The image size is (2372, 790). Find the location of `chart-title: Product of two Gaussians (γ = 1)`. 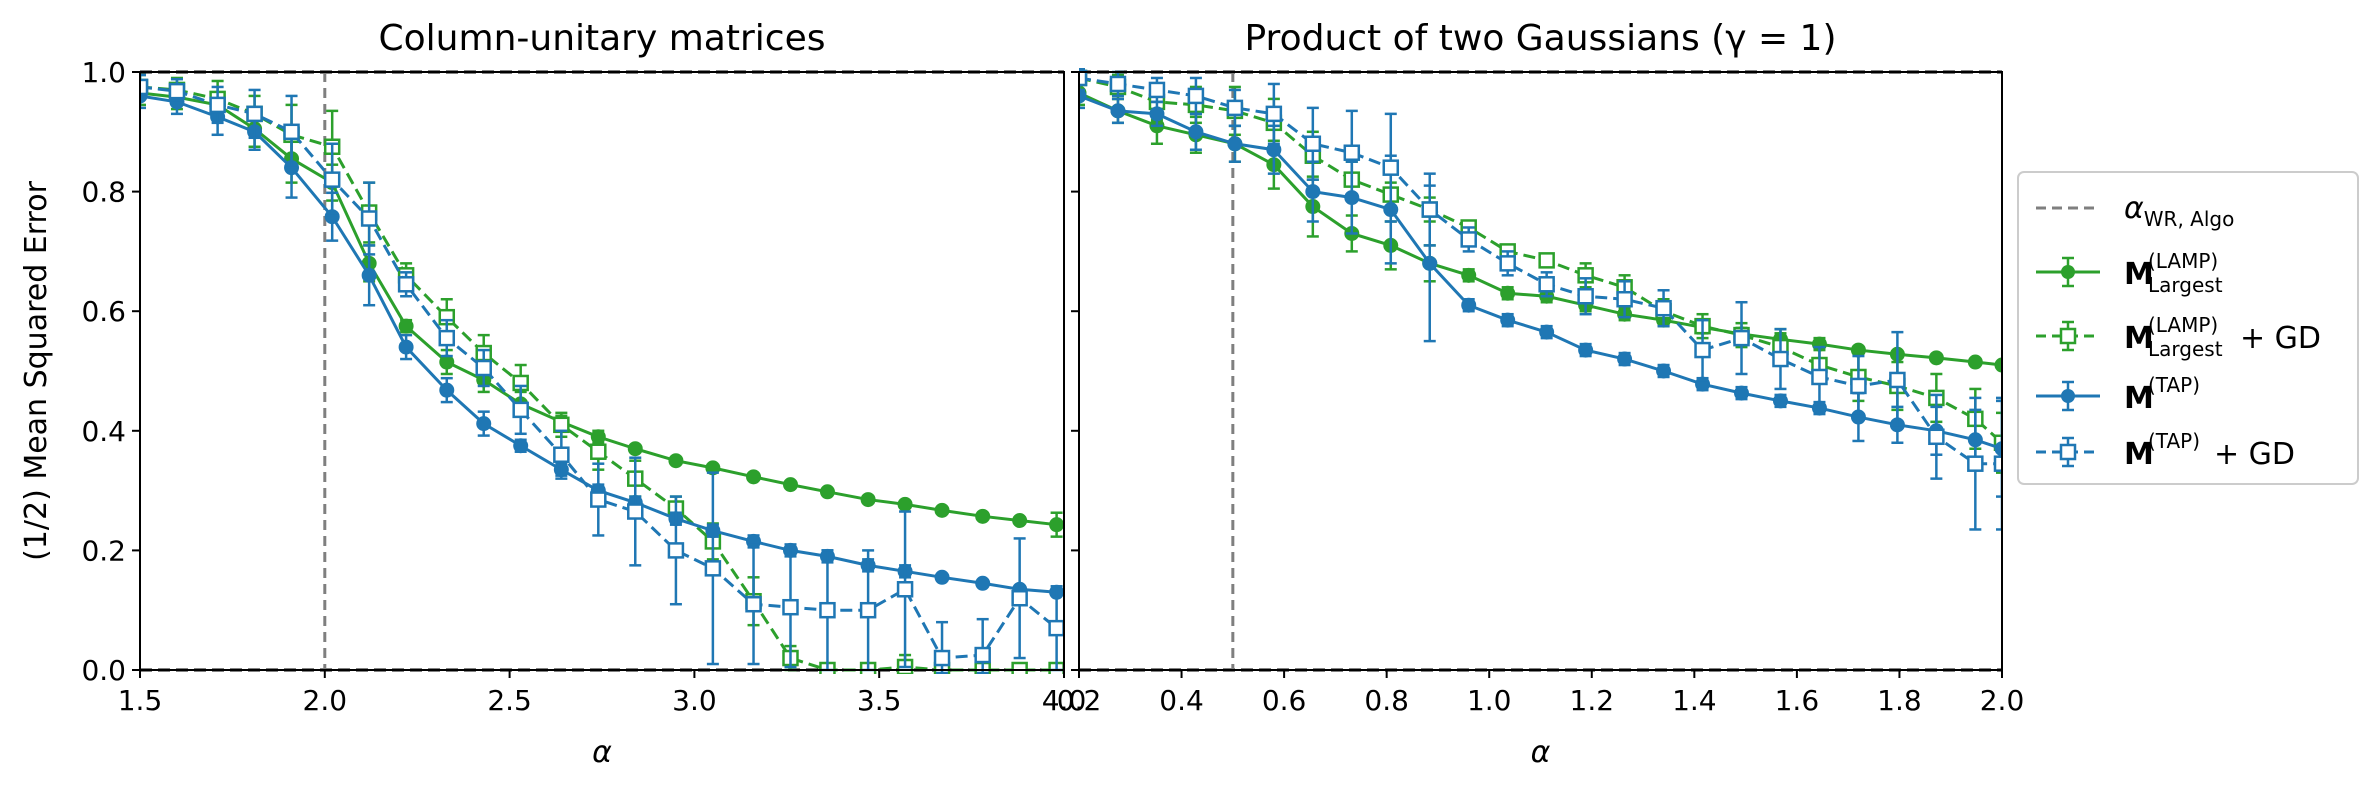

chart-title: Product of two Gaussians (γ = 1) is located at coordinates (1540, 38).